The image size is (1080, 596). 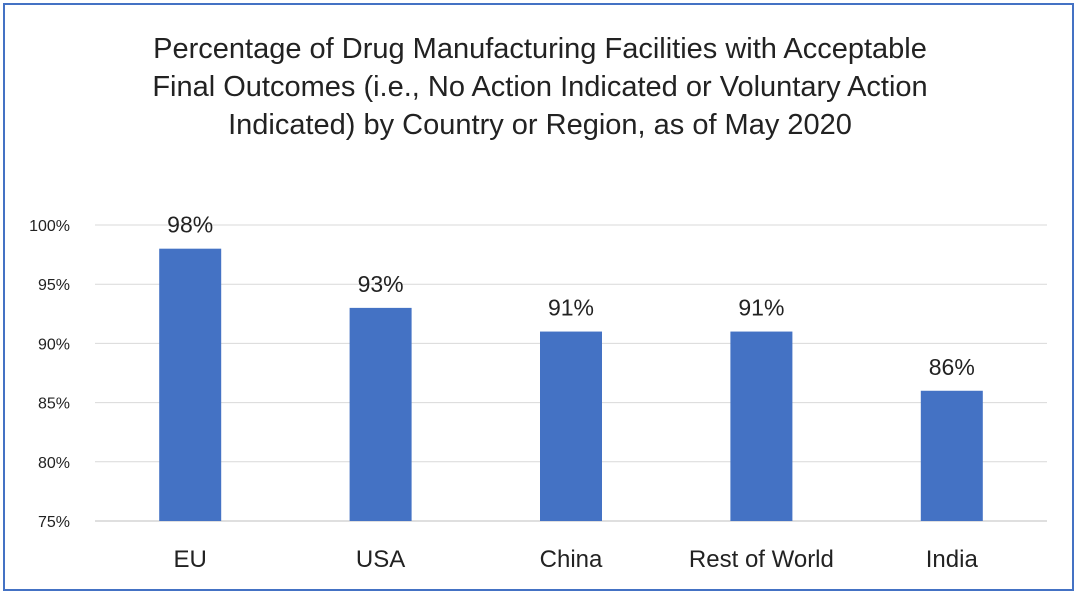 I want to click on category-label: India, so click(x=952, y=559).